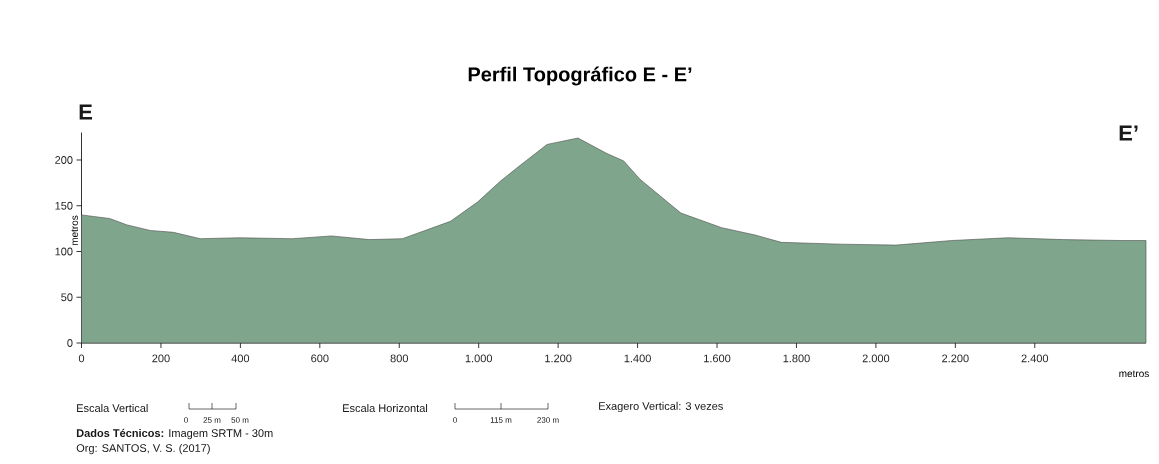 The image size is (1159, 464). I want to click on chart-title: Perfil Topográfico E - E’, so click(580, 76).